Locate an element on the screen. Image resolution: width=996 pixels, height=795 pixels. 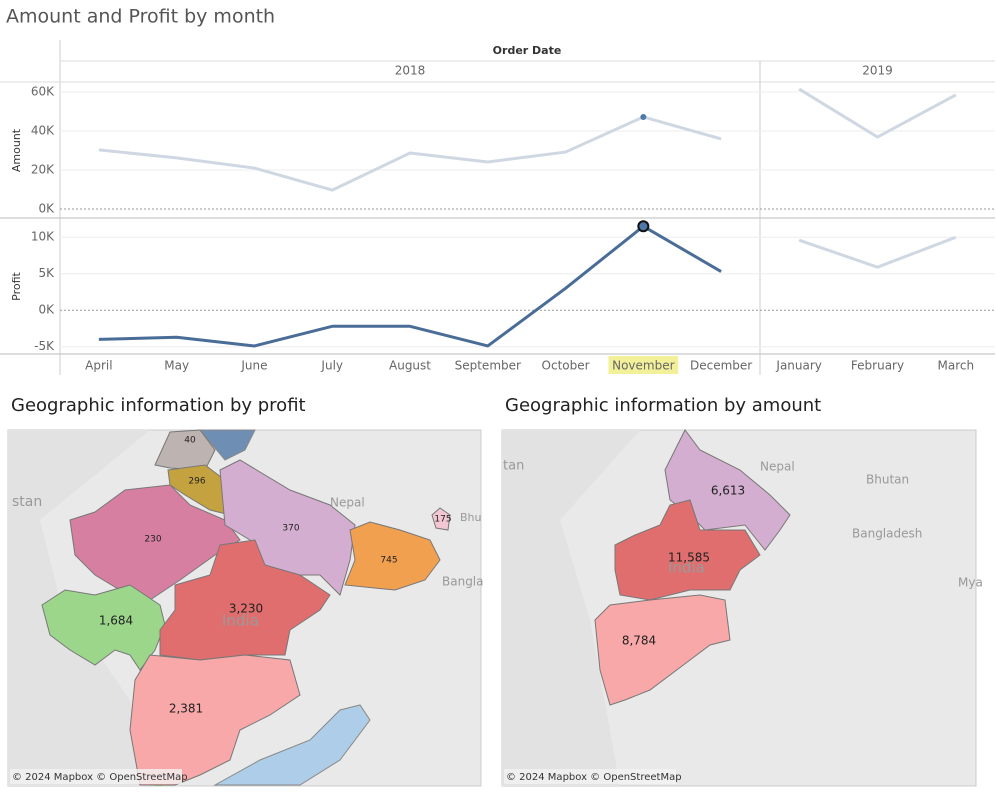
x-tick-label: June is located at coordinates (253, 366).